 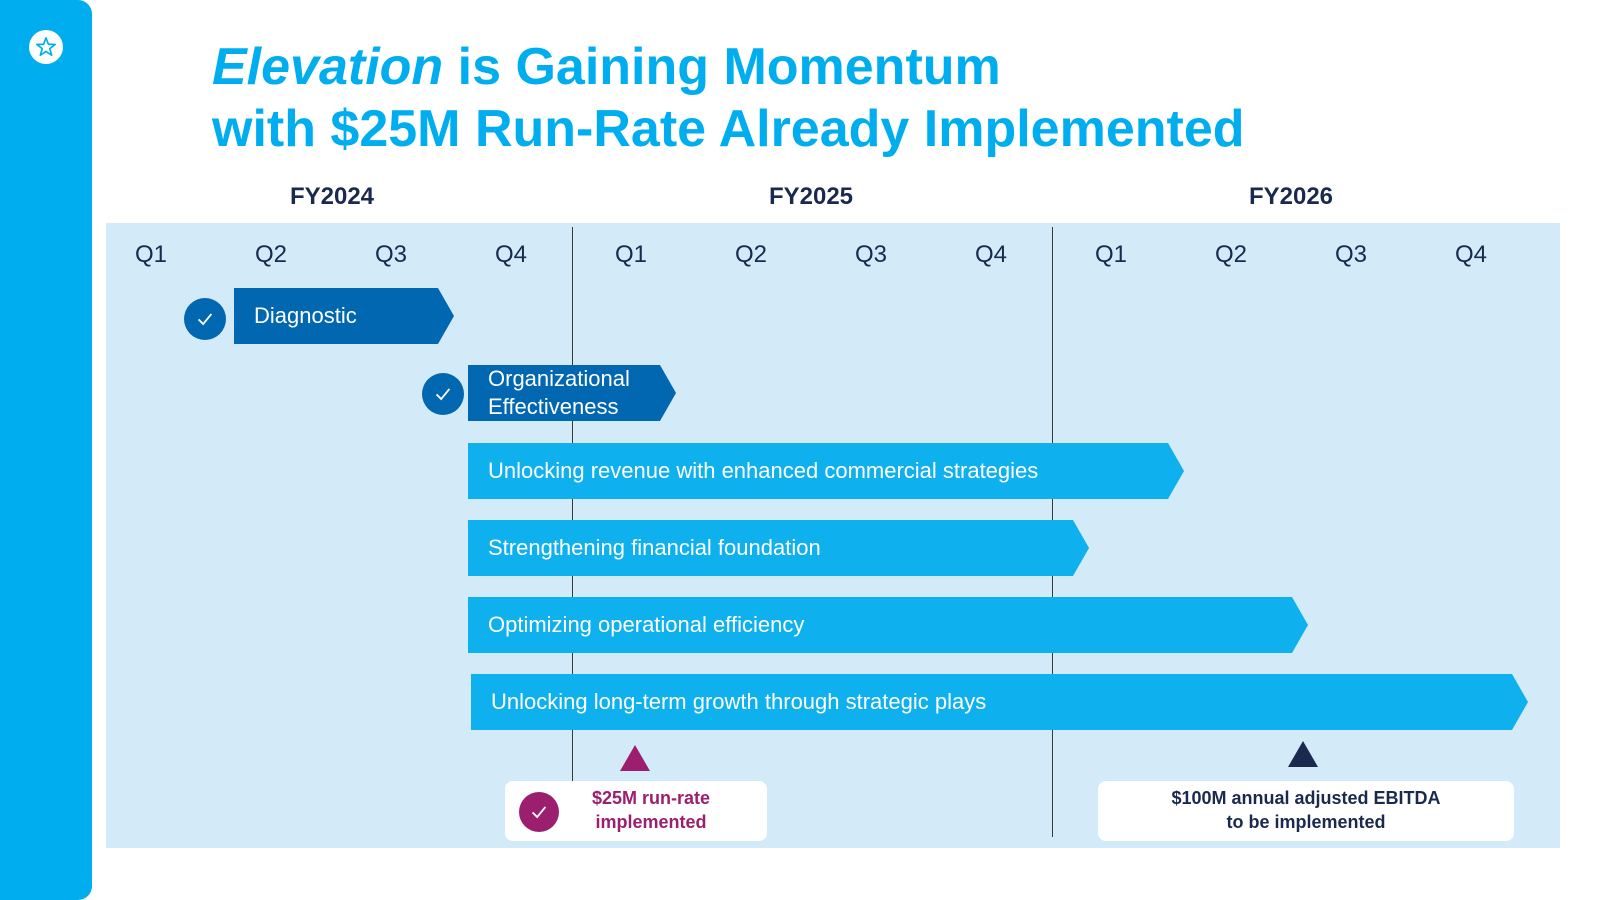 I want to click on workstream-label-line2: Effectiveness, so click(x=553, y=406).